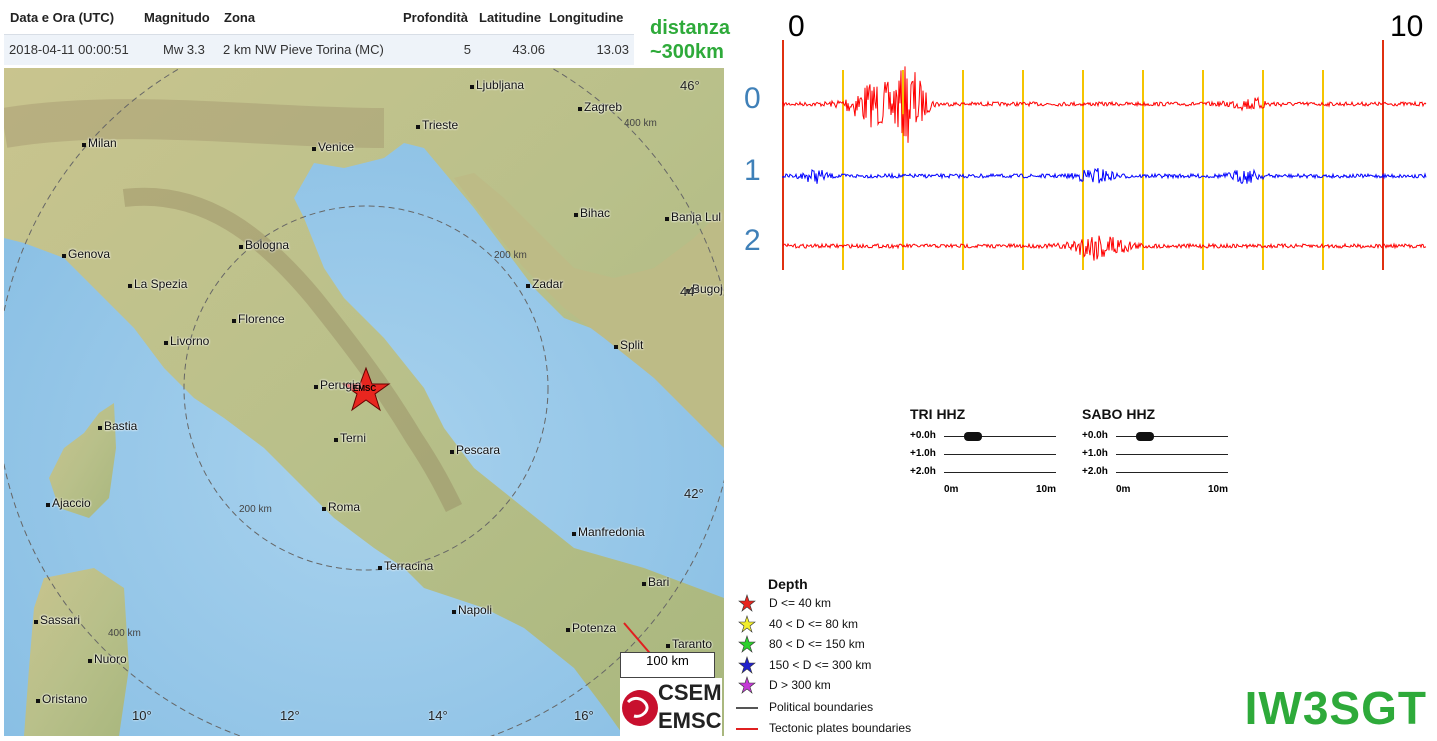 The height and width of the screenshot is (741, 1437). I want to click on trace-1-waveform, so click(1104, 176).